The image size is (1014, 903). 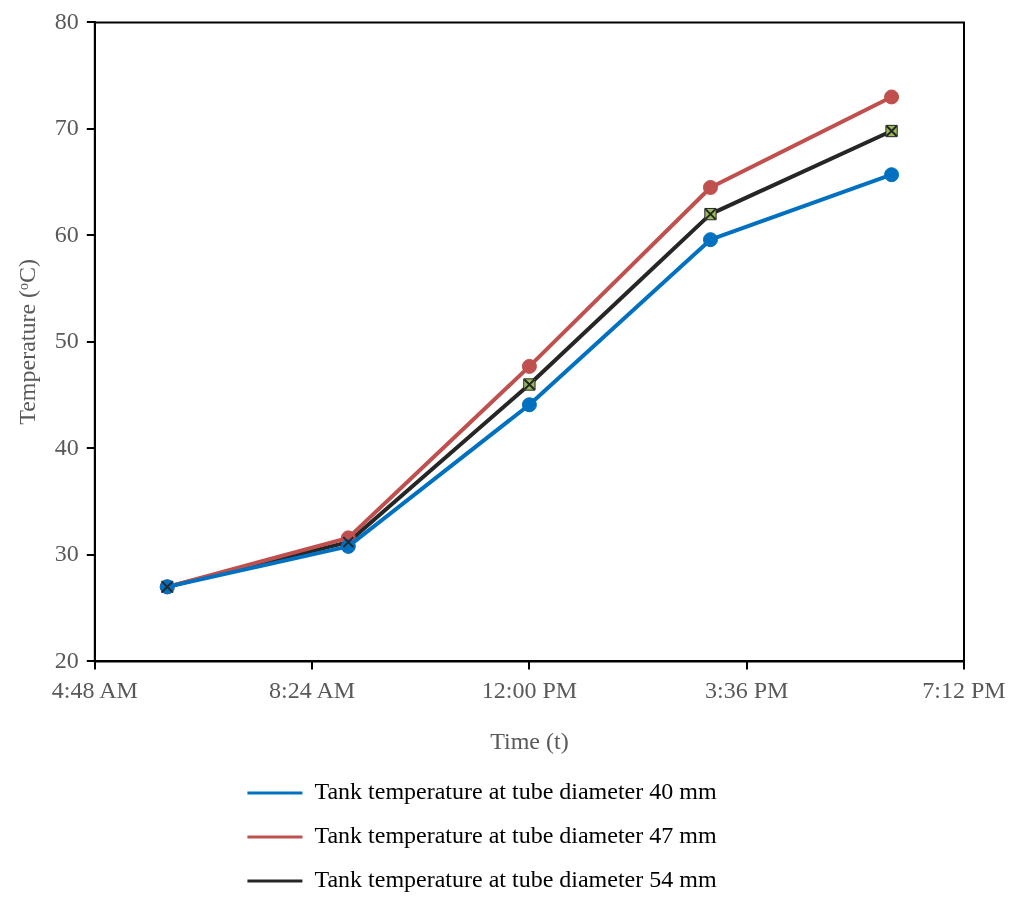 I want to click on x-tick-label: 7:12 PM, so click(x=964, y=690).